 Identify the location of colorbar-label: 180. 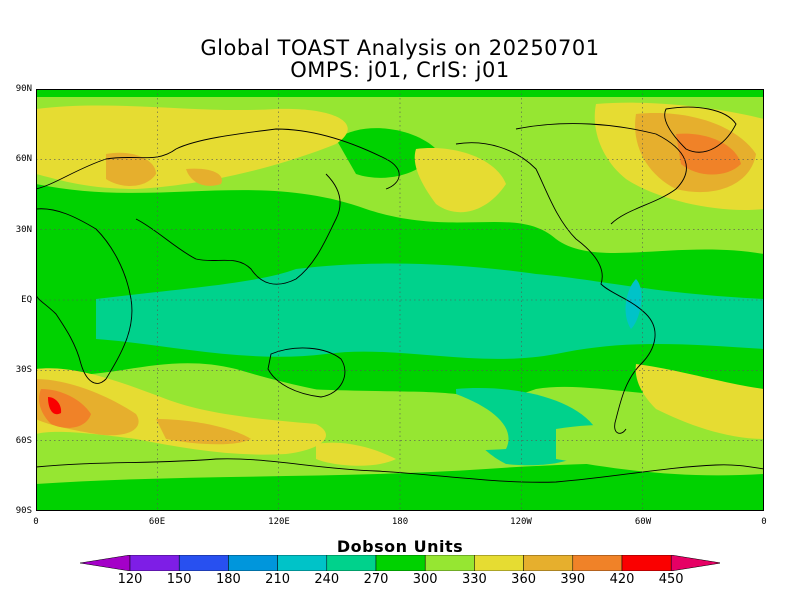
(228, 579).